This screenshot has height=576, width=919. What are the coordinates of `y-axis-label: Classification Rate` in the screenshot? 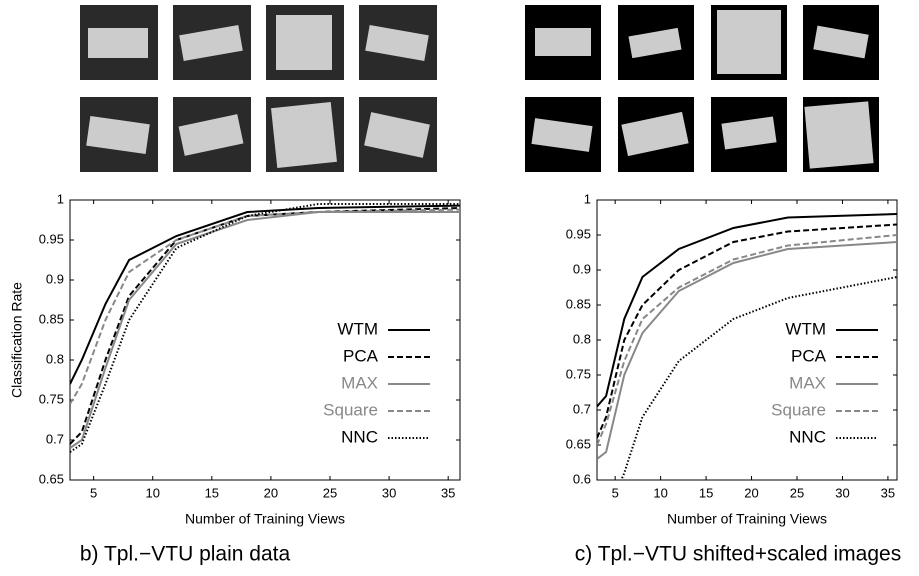 It's located at (17, 340).